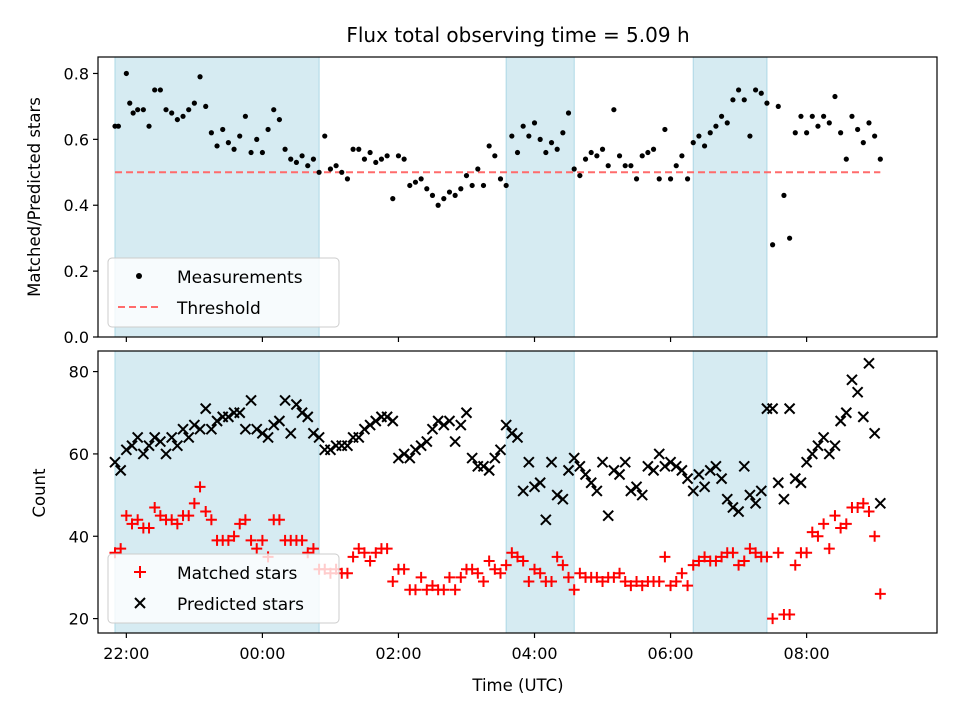 Image resolution: width=960 pixels, height=720 pixels. What do you see at coordinates (223, 292) in the screenshot?
I see `top-legend-box` at bounding box center [223, 292].